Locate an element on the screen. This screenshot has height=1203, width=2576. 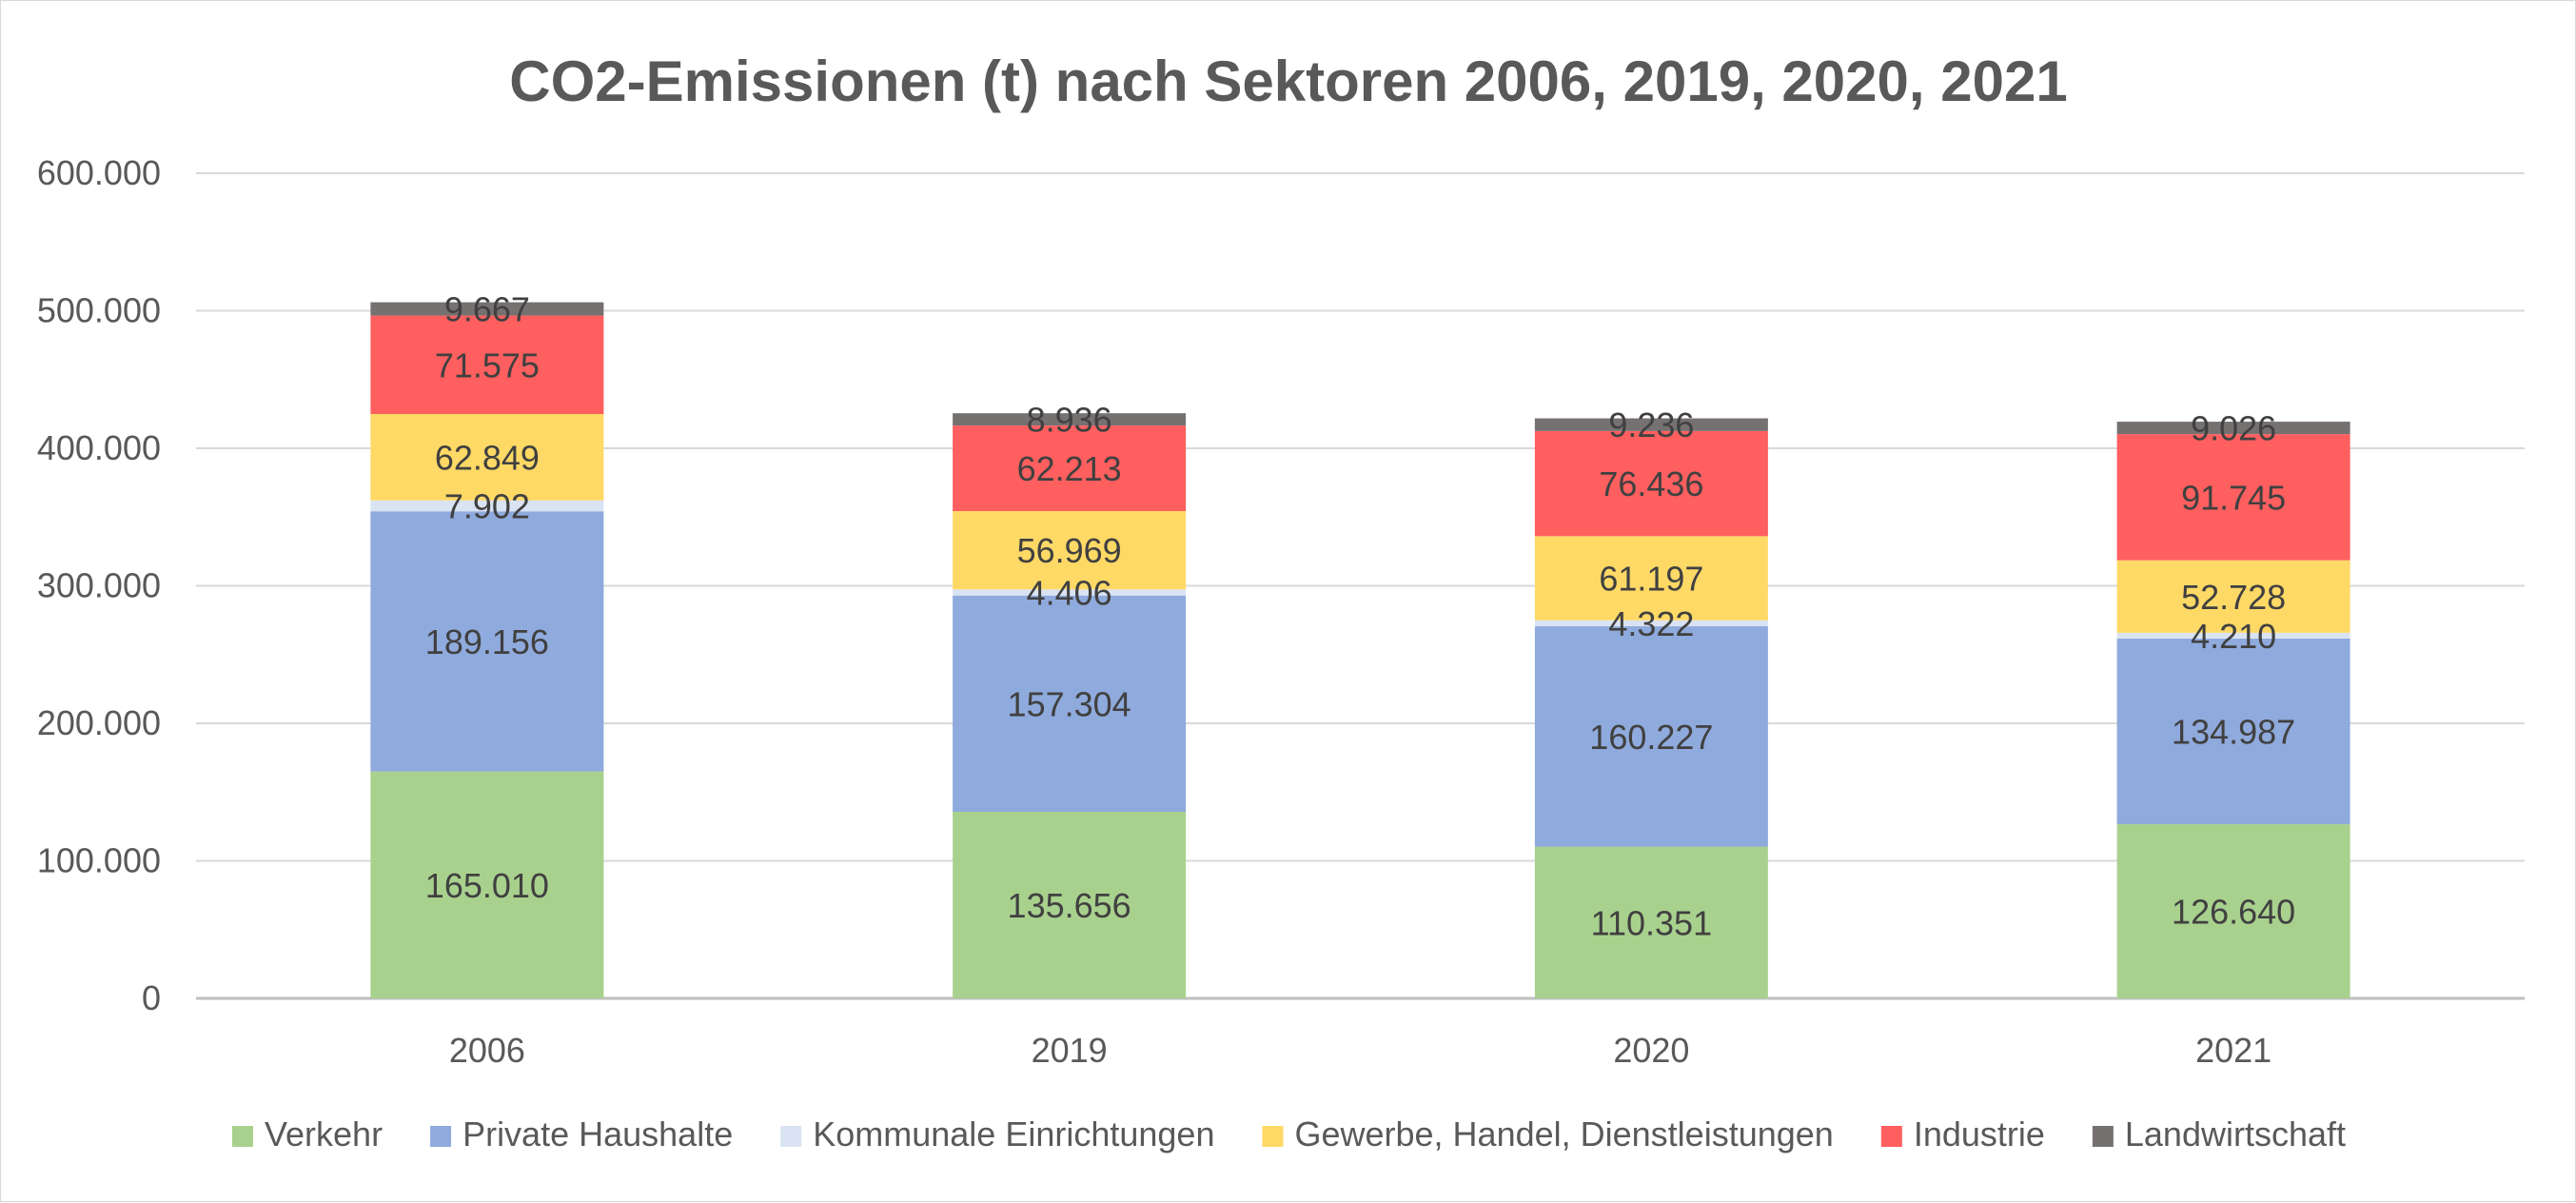
legend-label: Industrie is located at coordinates (1979, 1134).